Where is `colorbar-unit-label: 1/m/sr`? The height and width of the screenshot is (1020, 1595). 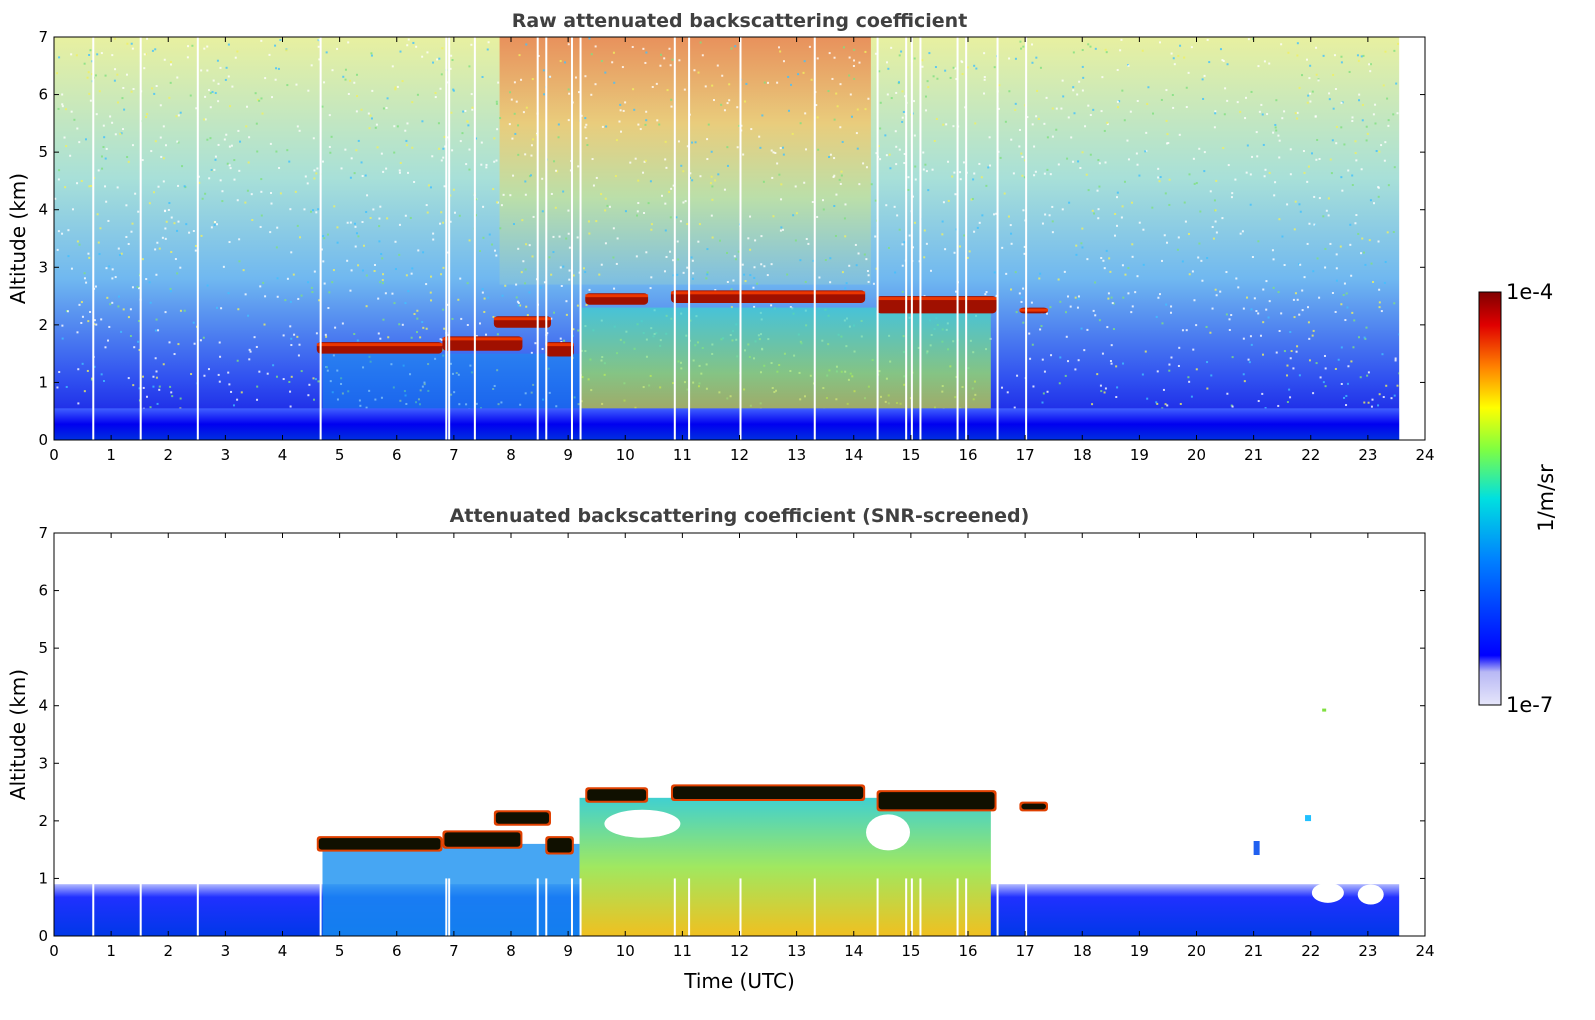
colorbar-unit-label: 1/m/sr is located at coordinates (1546, 498).